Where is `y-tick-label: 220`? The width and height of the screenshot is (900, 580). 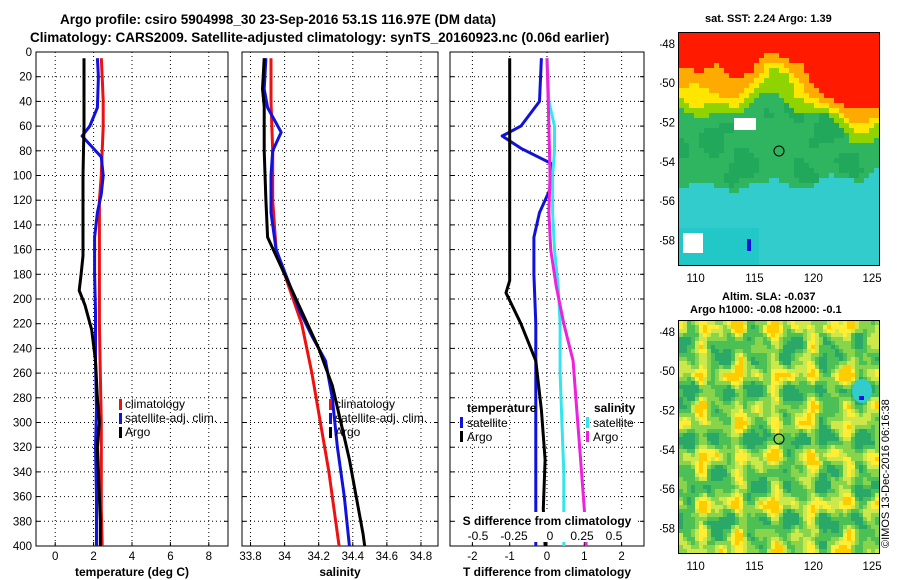 y-tick-label: 220 is located at coordinates (22, 325).